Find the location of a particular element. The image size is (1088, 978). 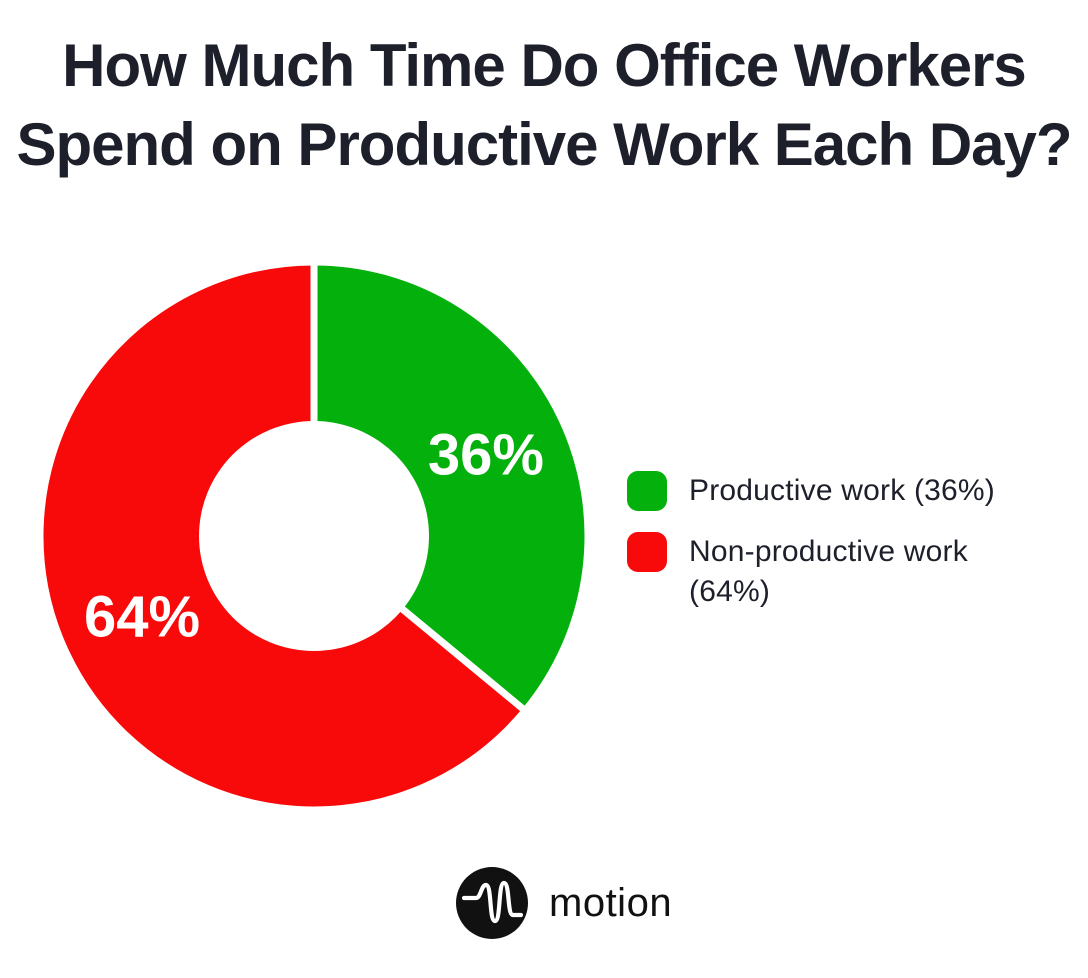

pie-slice-productive-work is located at coordinates (451, 486).